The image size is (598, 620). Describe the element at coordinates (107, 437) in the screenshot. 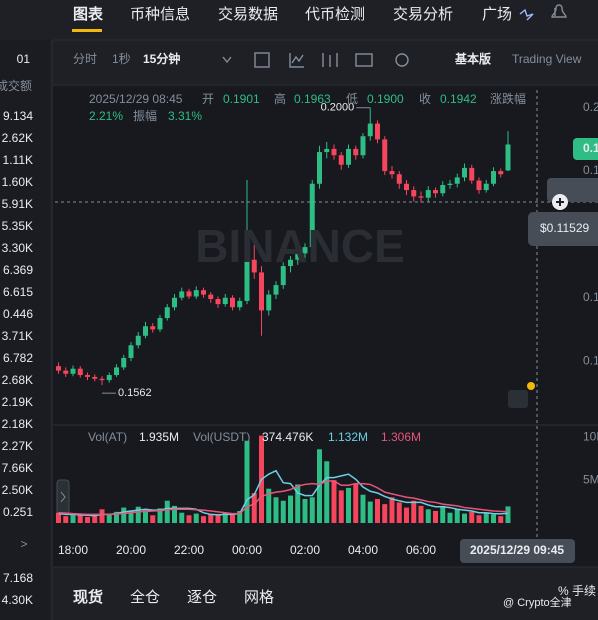

I see `volume-info: Vol(AT)` at that location.